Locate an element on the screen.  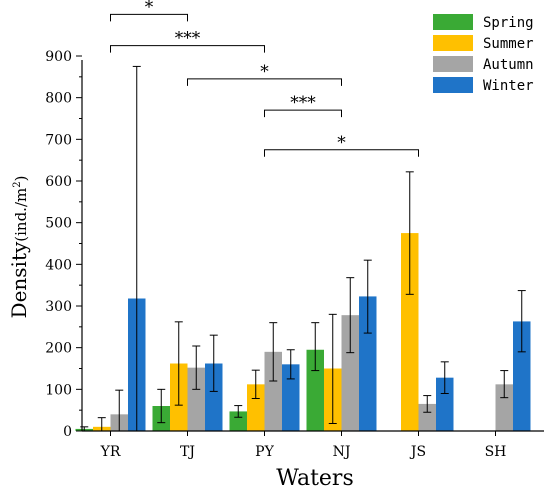
bar-spring-nj is located at coordinates (315, 390).